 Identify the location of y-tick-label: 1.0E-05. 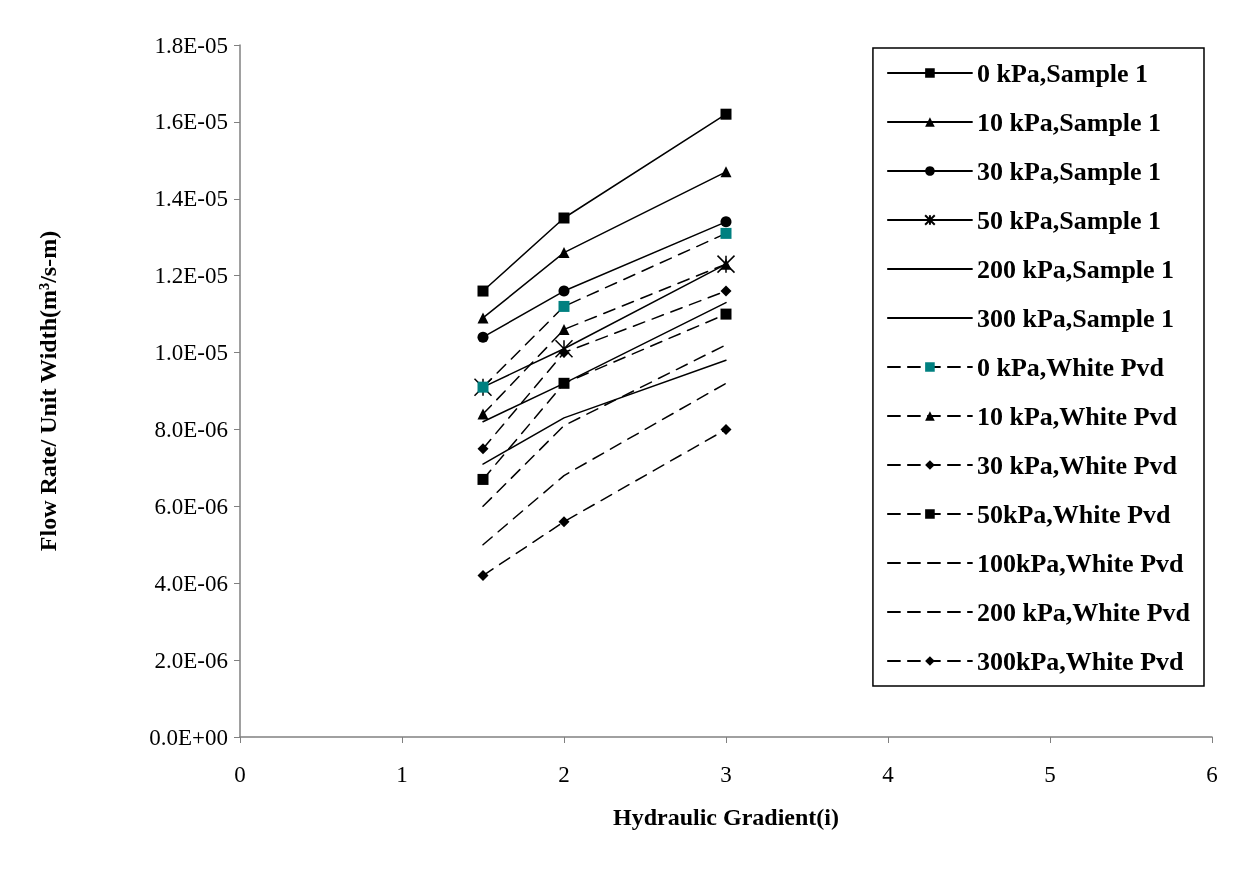
(191, 353).